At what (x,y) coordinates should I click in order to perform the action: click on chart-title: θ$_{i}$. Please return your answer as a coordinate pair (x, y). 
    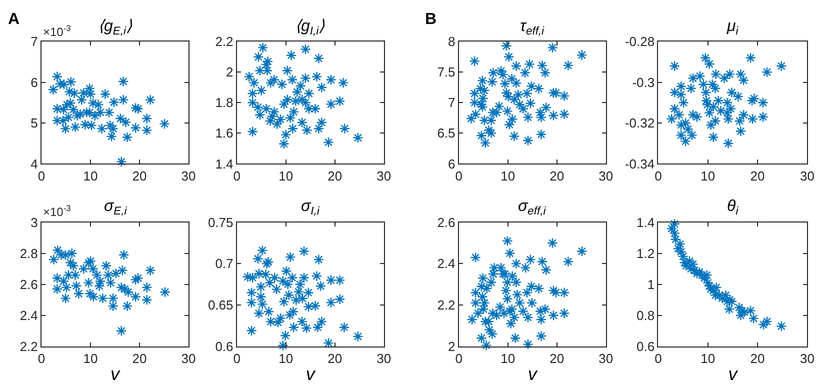
    Looking at the image, I should click on (733, 208).